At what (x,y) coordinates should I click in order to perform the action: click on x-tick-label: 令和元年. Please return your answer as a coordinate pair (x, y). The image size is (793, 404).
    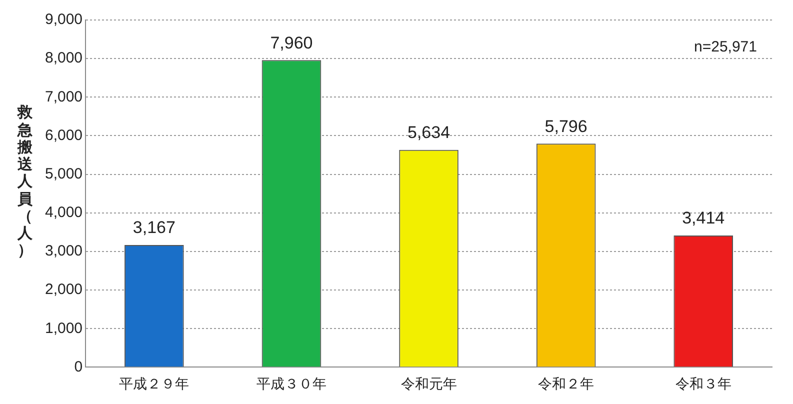
    Looking at the image, I should click on (428, 383).